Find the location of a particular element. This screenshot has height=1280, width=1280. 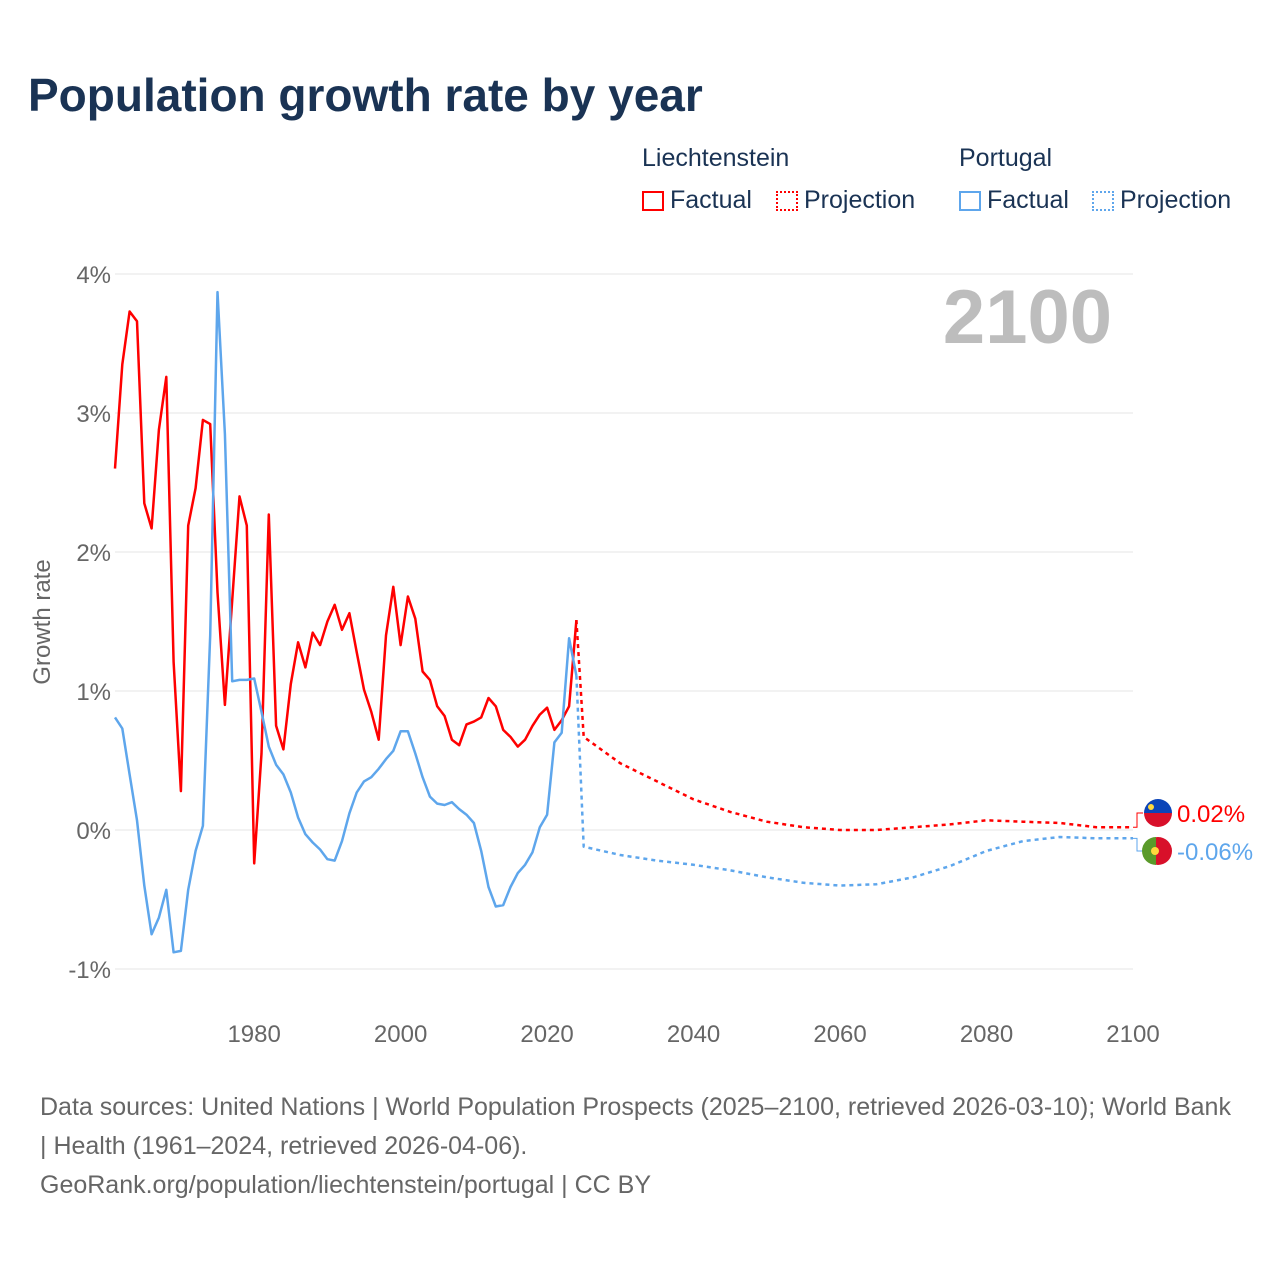

series-line-portugal-projection is located at coordinates (854, 781).